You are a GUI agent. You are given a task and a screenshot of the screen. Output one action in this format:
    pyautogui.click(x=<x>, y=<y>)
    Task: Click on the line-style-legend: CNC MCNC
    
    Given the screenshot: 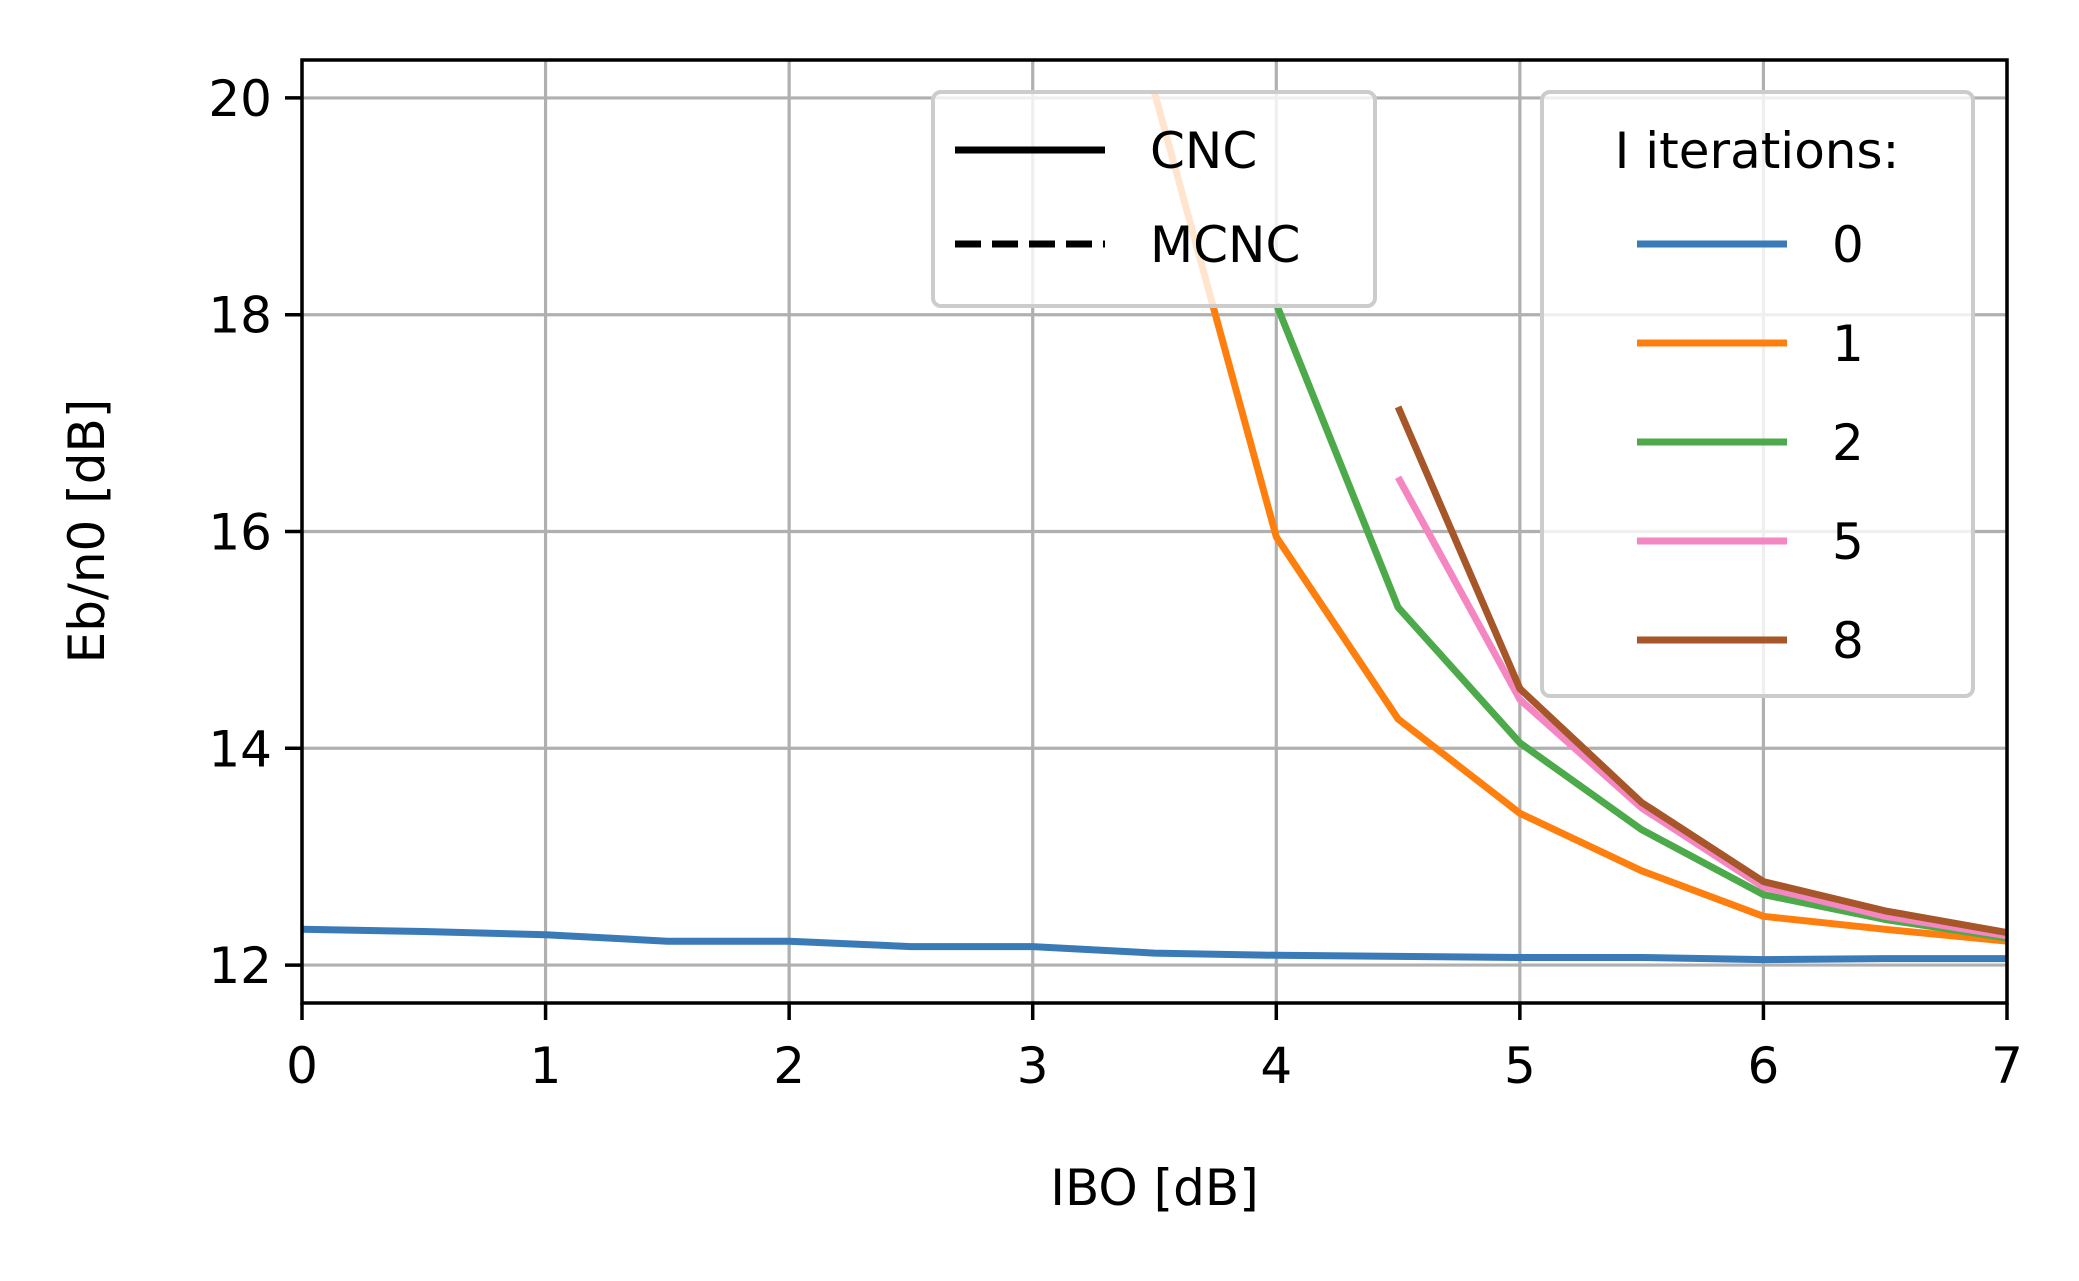 What is the action you would take?
    pyautogui.click(x=1154, y=199)
    